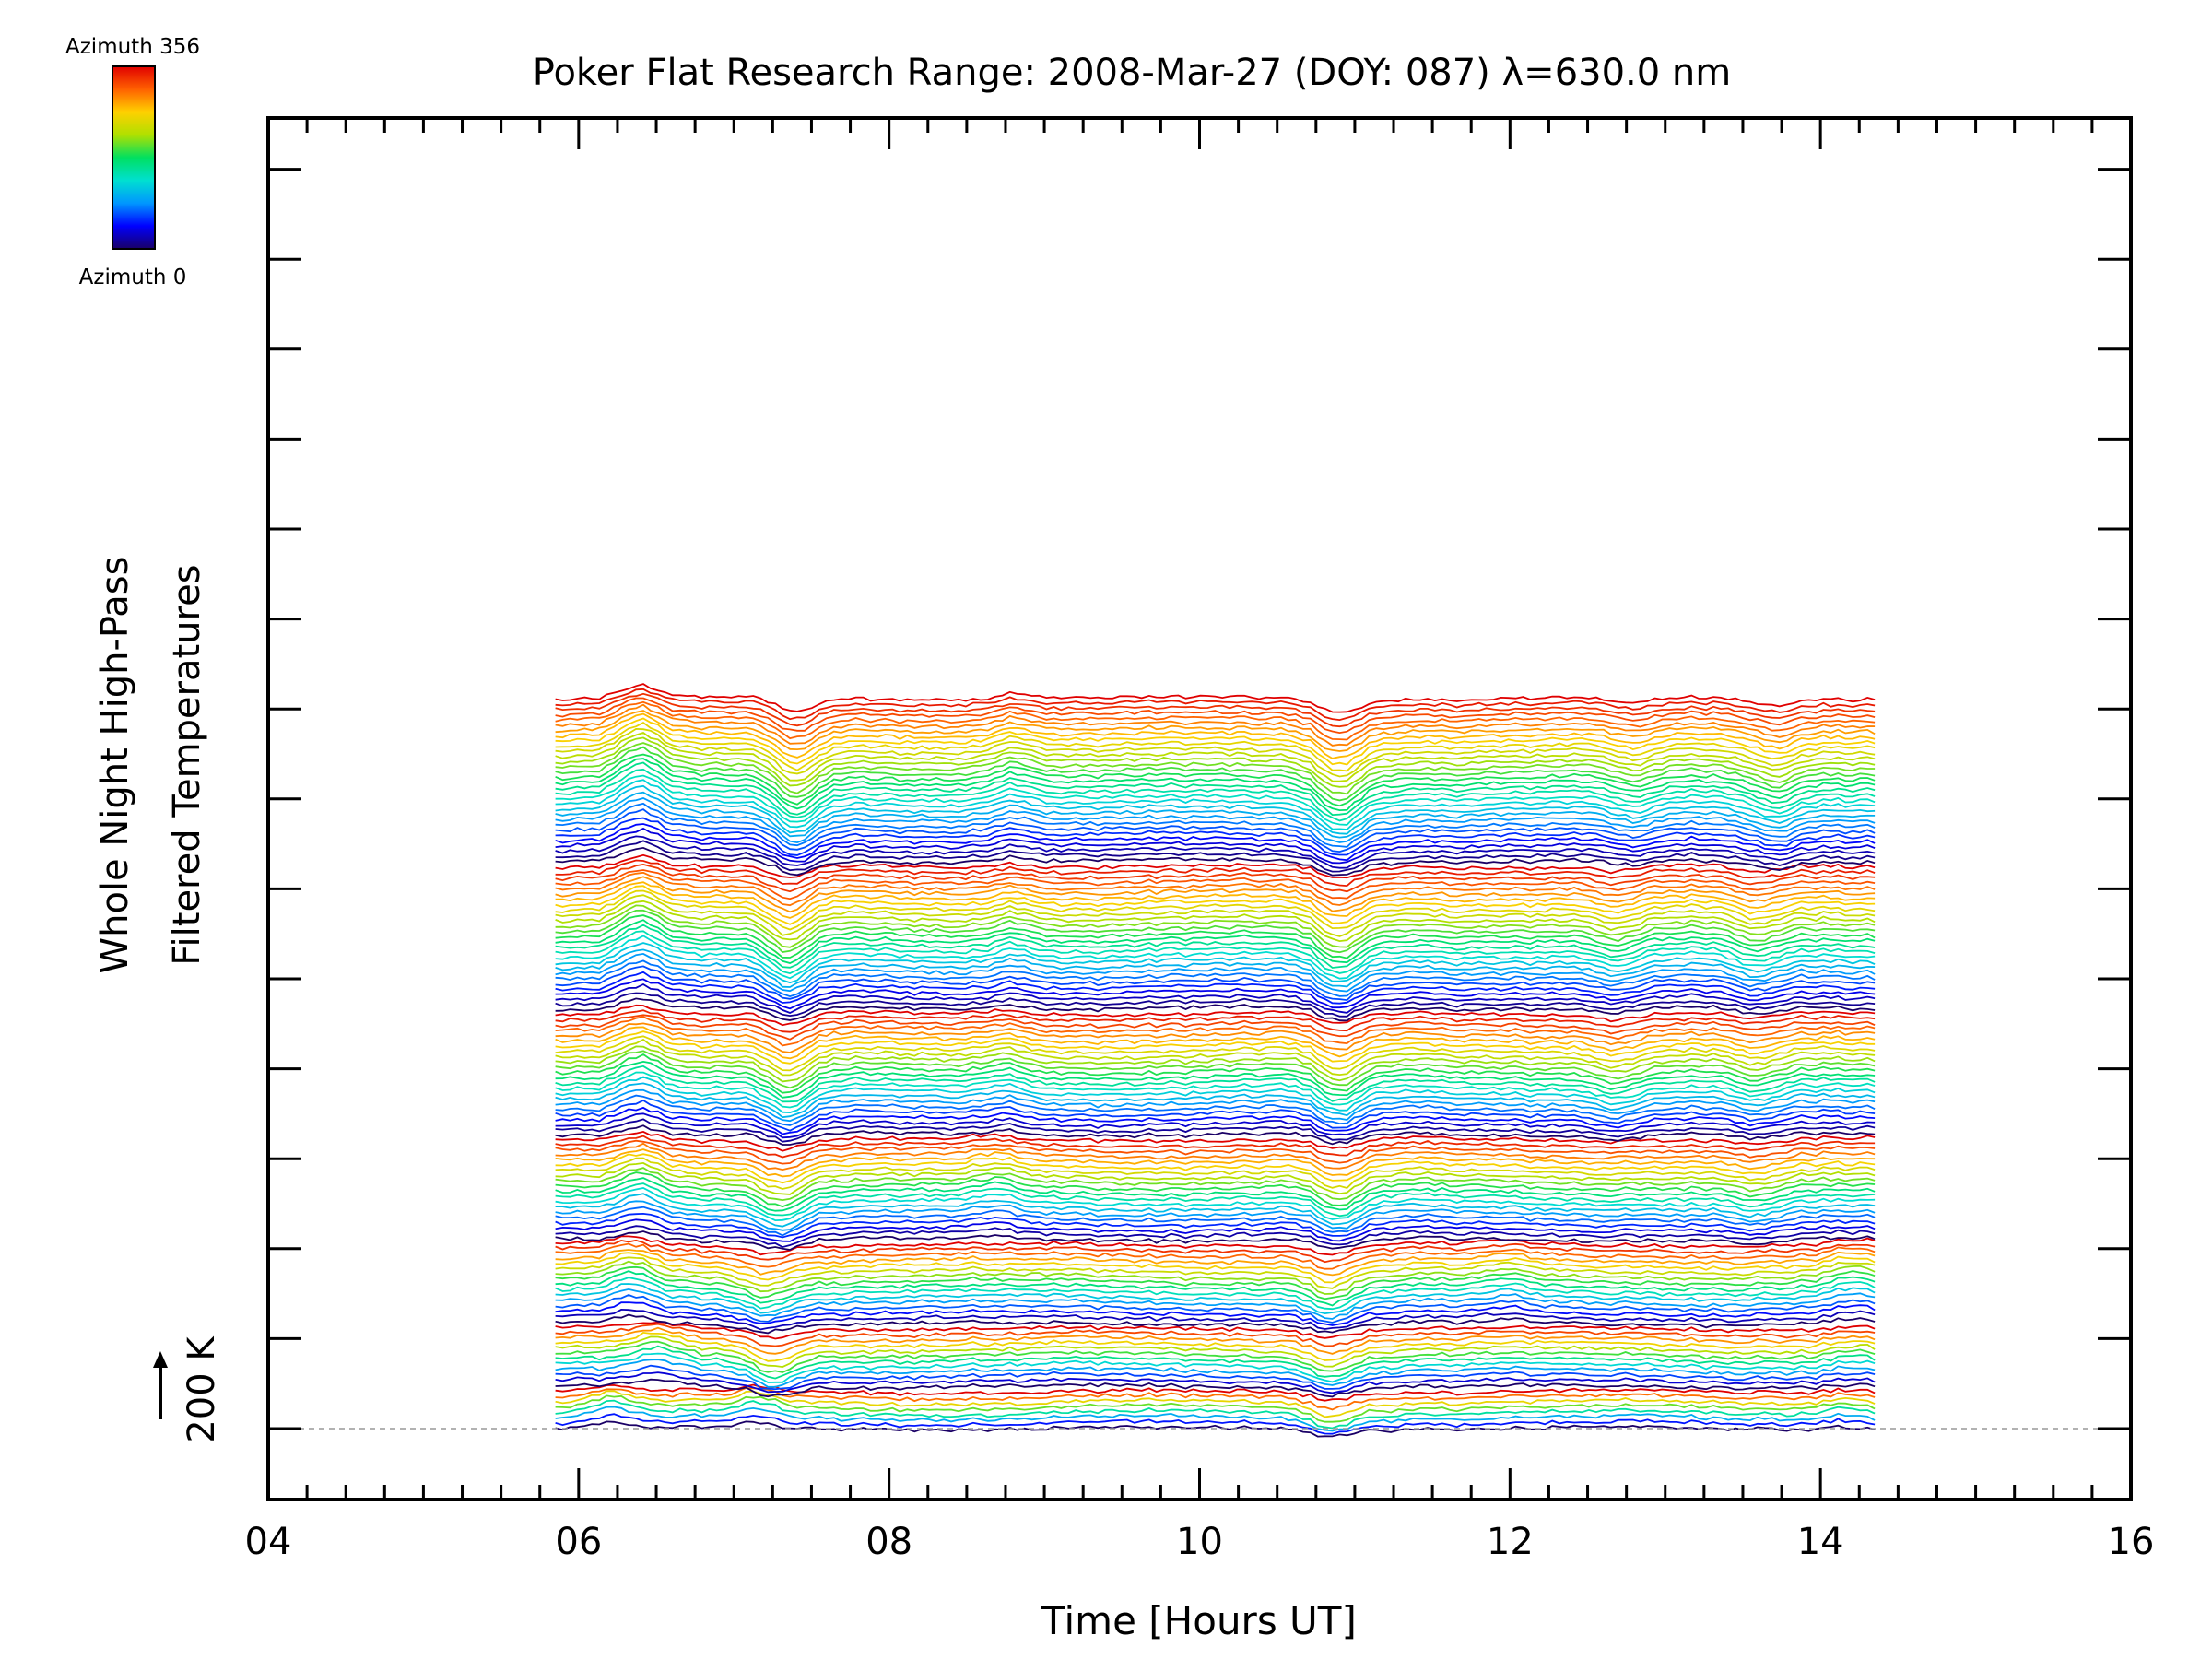 This screenshot has height=1659, width=2212. Describe the element at coordinates (1199, 1542) in the screenshot. I see `x-tick-label: 10` at that location.